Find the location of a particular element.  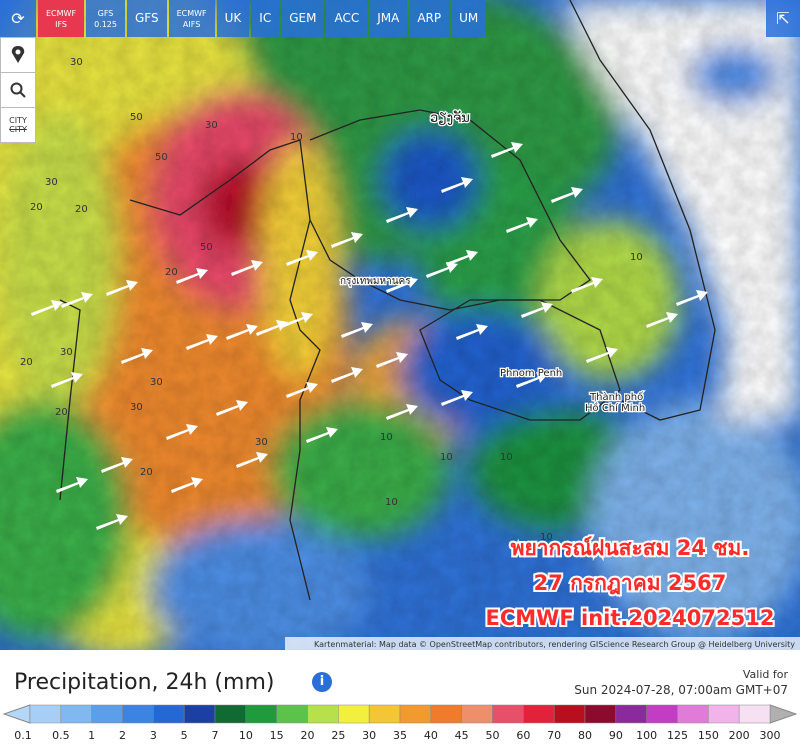

refresh-button: ⟳ is located at coordinates (18, 18).